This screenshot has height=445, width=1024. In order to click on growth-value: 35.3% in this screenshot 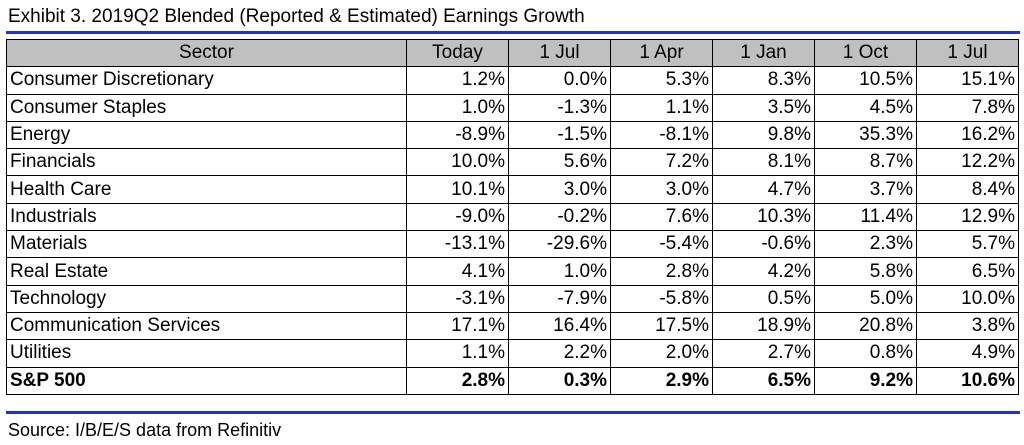, I will do `click(865, 135)`.